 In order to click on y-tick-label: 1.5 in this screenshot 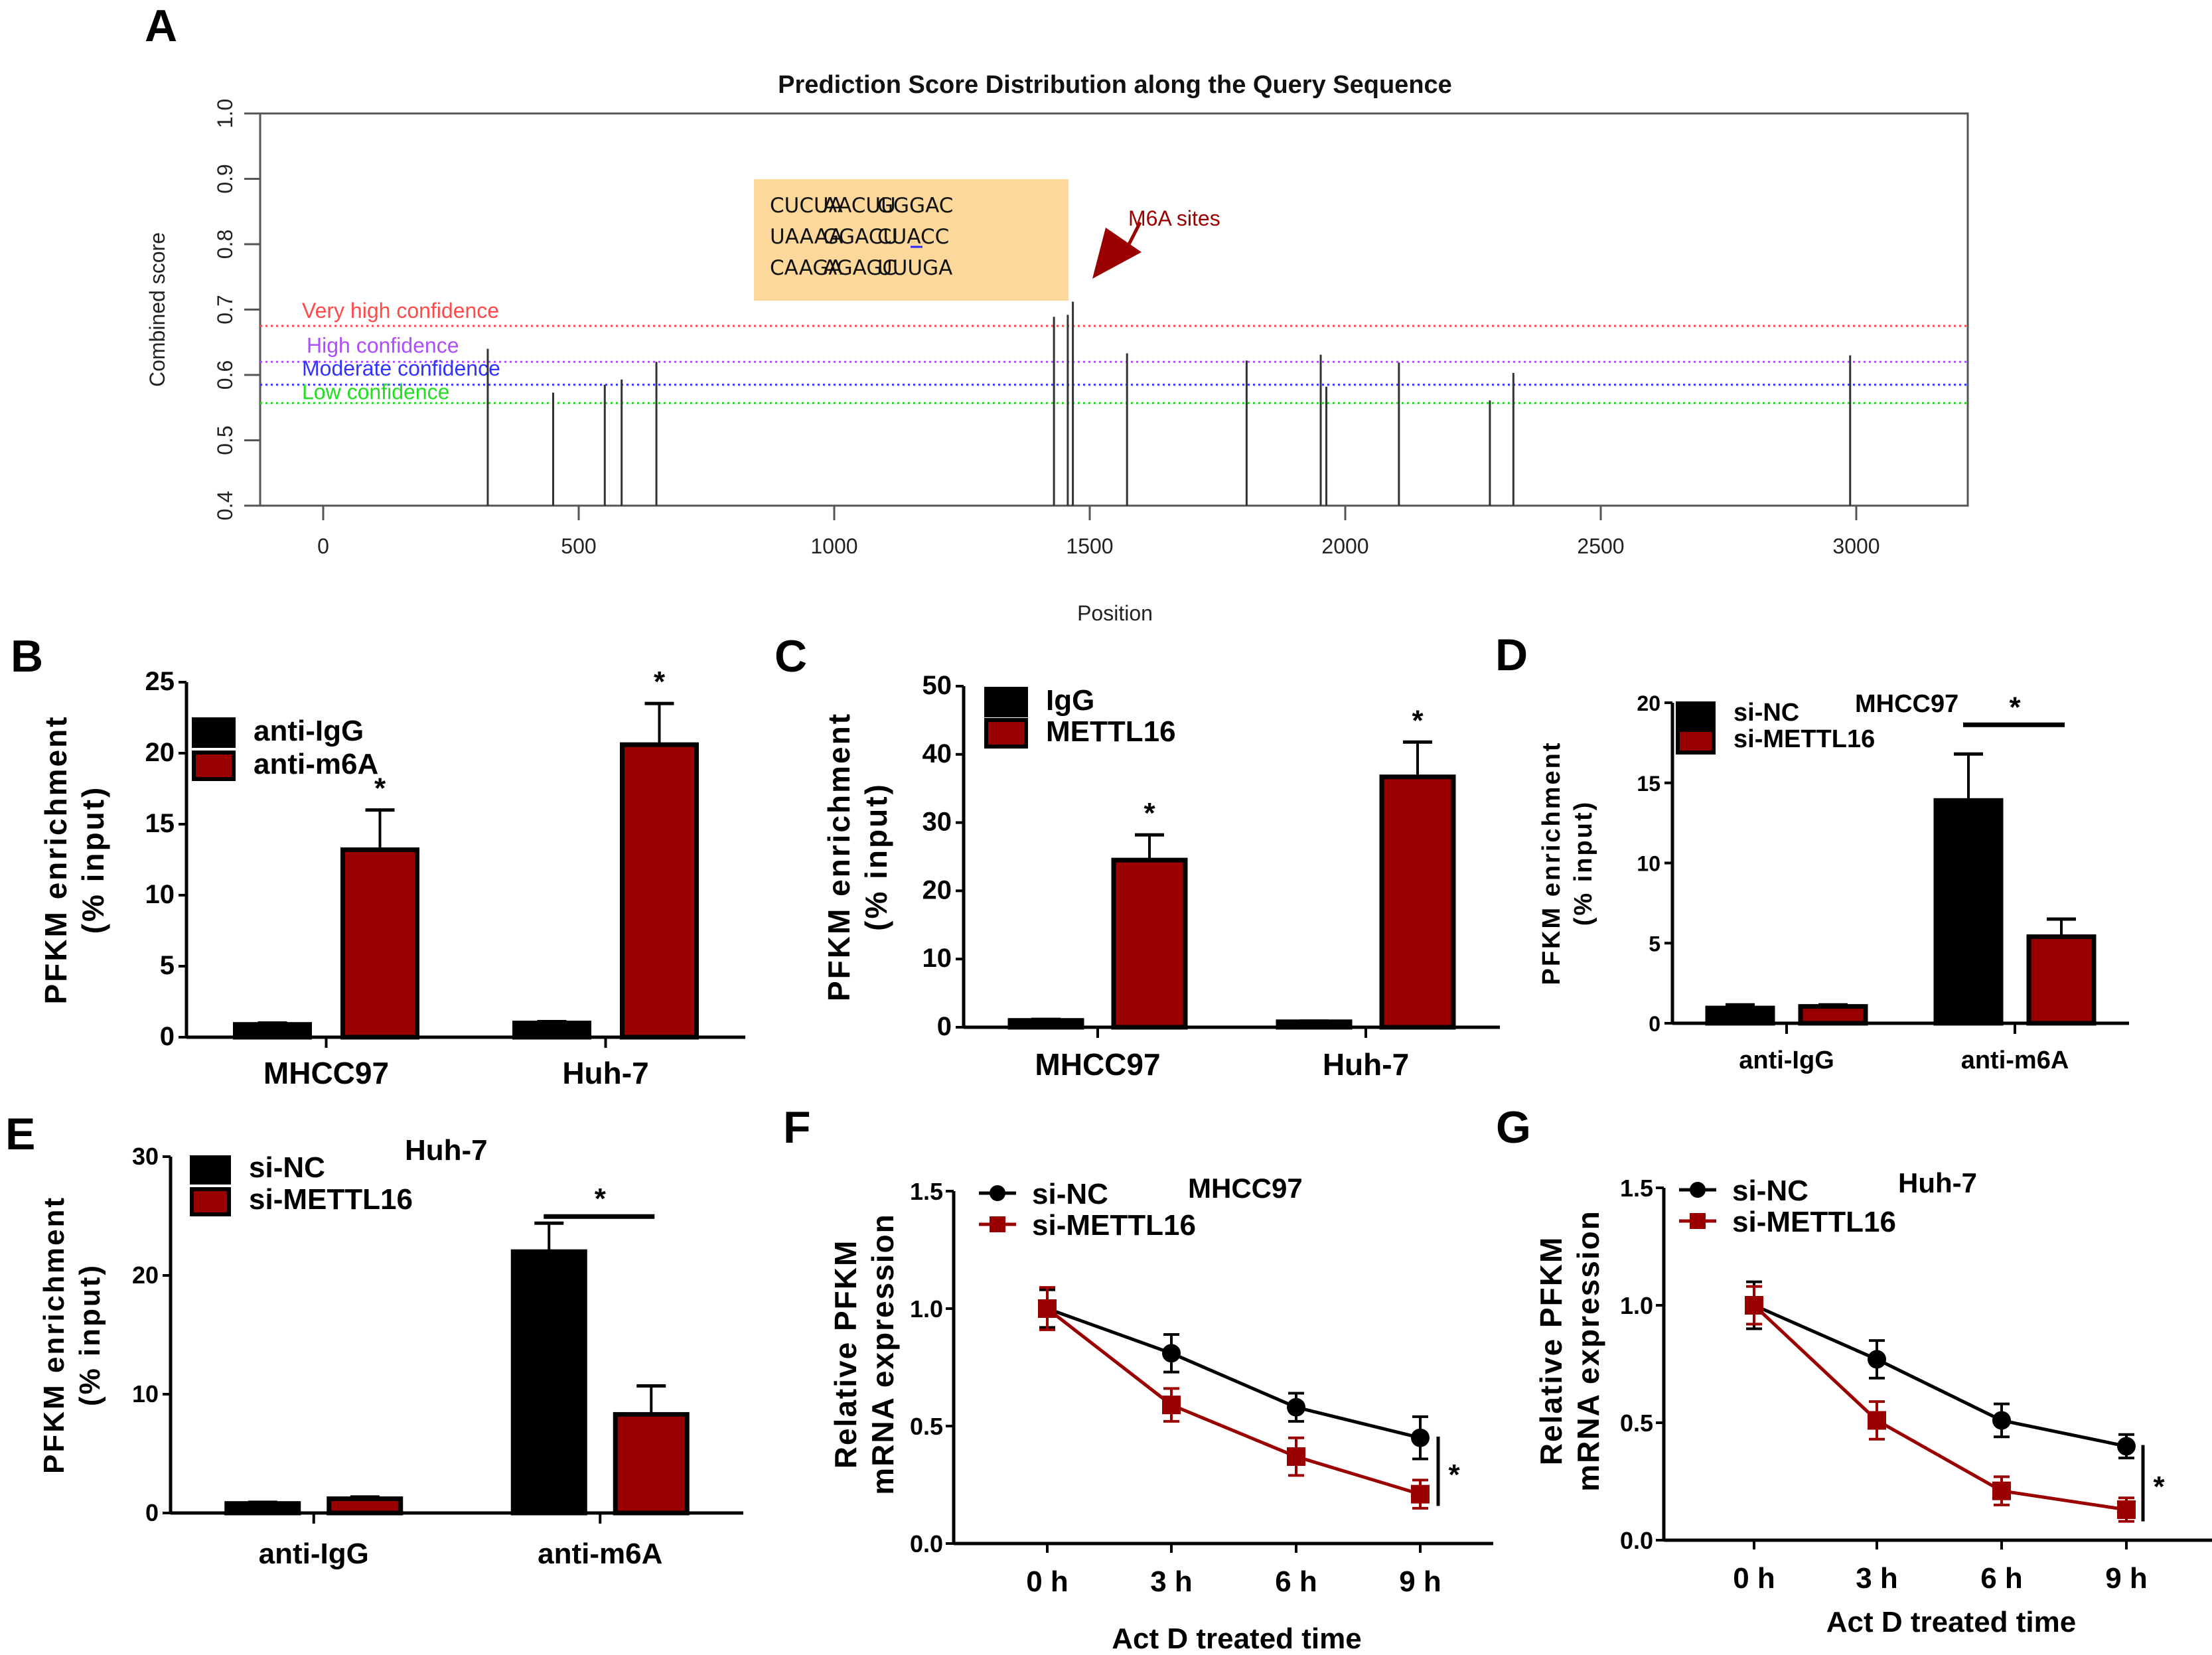, I will do `click(927, 1191)`.